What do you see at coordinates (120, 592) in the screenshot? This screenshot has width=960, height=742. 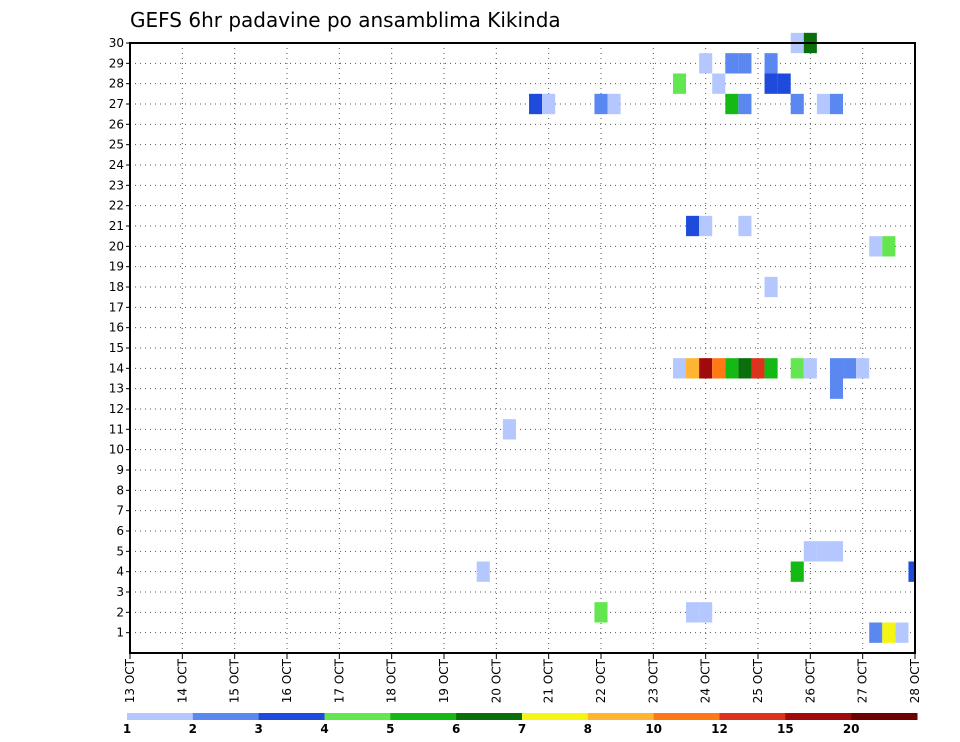 I see `y-tick-label: 3` at bounding box center [120, 592].